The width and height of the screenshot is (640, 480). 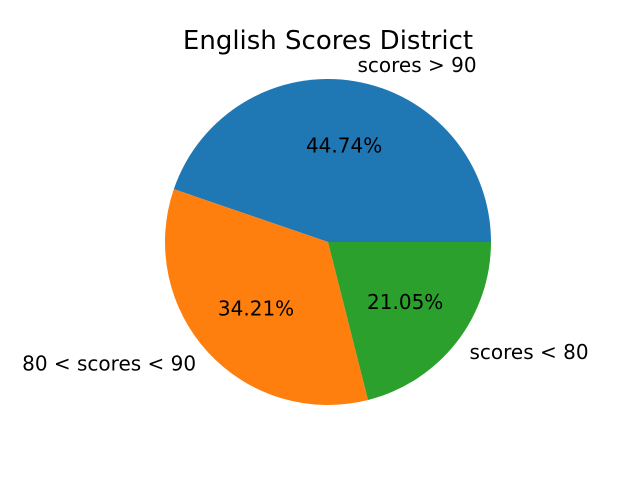 What do you see at coordinates (529, 352) in the screenshot?
I see `slice-label-scores-80: scores < 80` at bounding box center [529, 352].